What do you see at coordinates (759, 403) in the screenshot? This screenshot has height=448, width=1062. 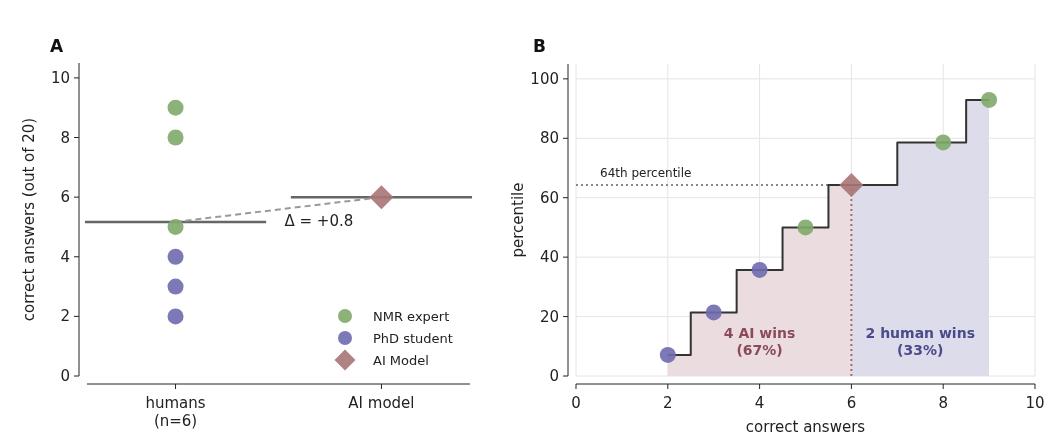 I see `x-tick-label: 4` at bounding box center [759, 403].